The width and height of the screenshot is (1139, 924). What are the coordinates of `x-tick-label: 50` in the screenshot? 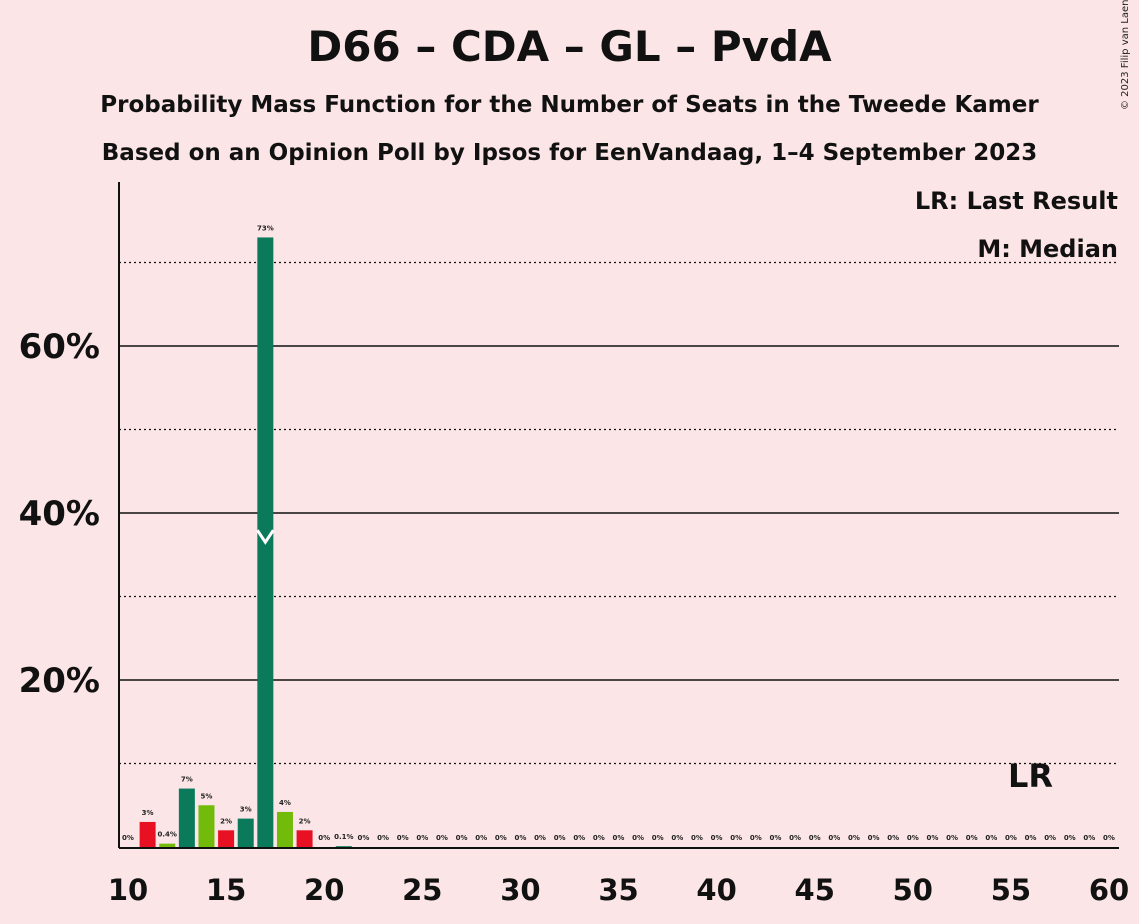 It's located at (913, 890).